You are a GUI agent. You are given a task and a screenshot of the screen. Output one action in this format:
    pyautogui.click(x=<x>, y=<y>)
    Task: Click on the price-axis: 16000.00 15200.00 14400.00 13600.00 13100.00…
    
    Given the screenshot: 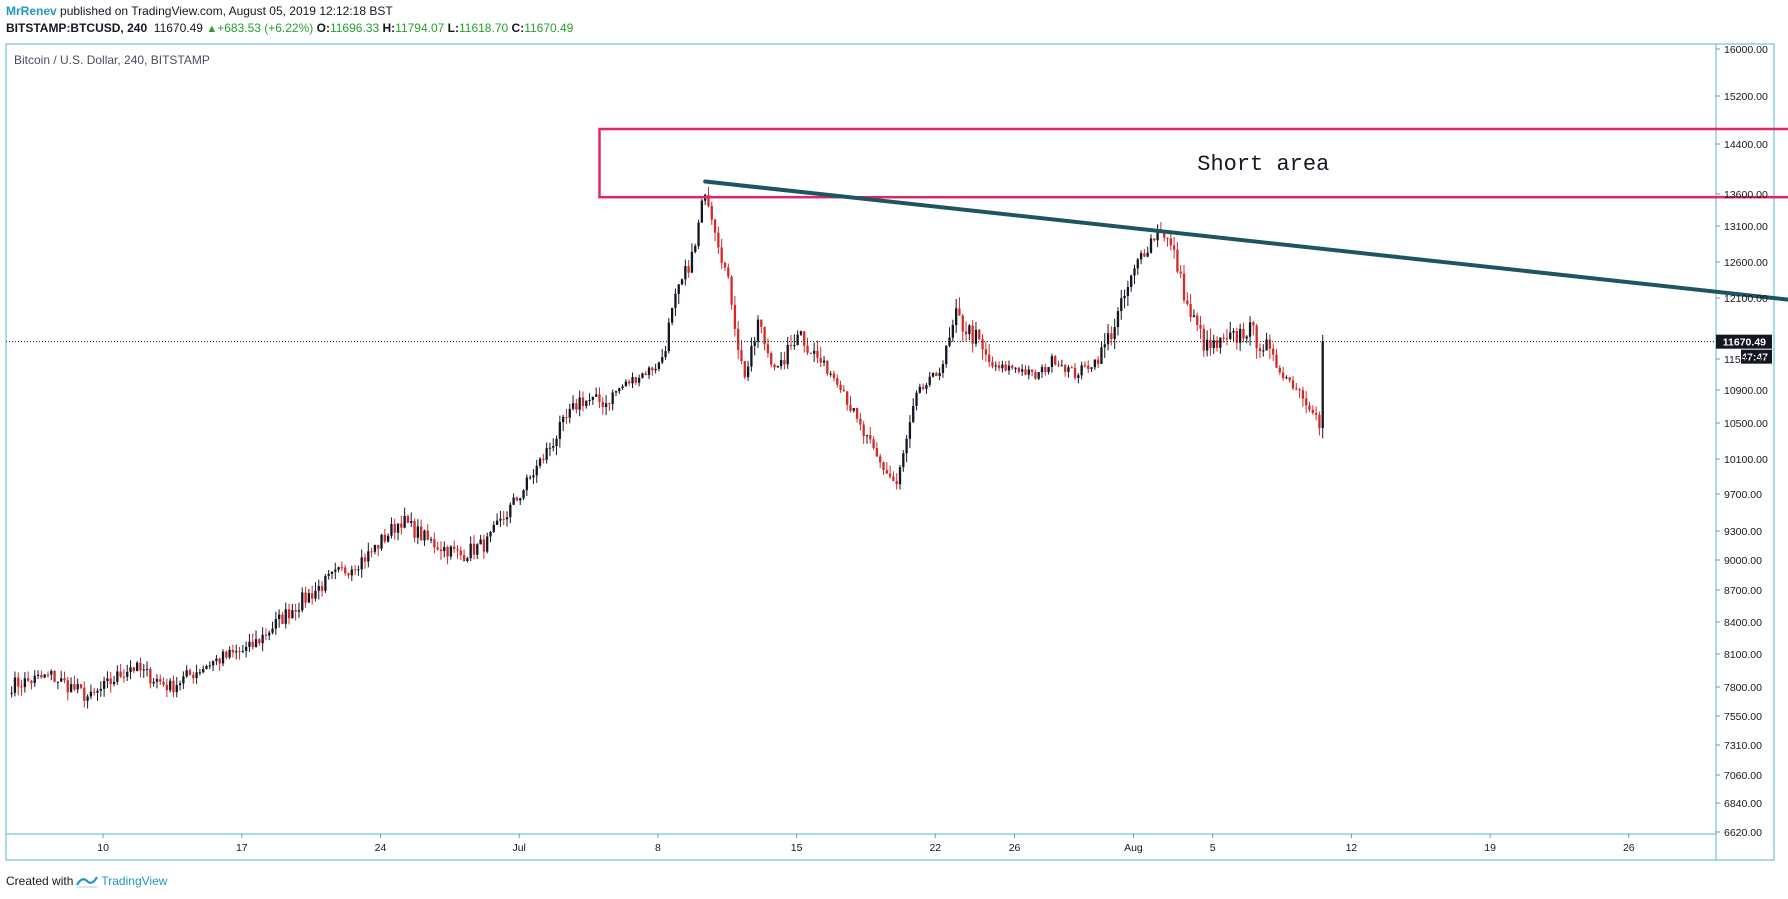 What is the action you would take?
    pyautogui.click(x=1742, y=441)
    